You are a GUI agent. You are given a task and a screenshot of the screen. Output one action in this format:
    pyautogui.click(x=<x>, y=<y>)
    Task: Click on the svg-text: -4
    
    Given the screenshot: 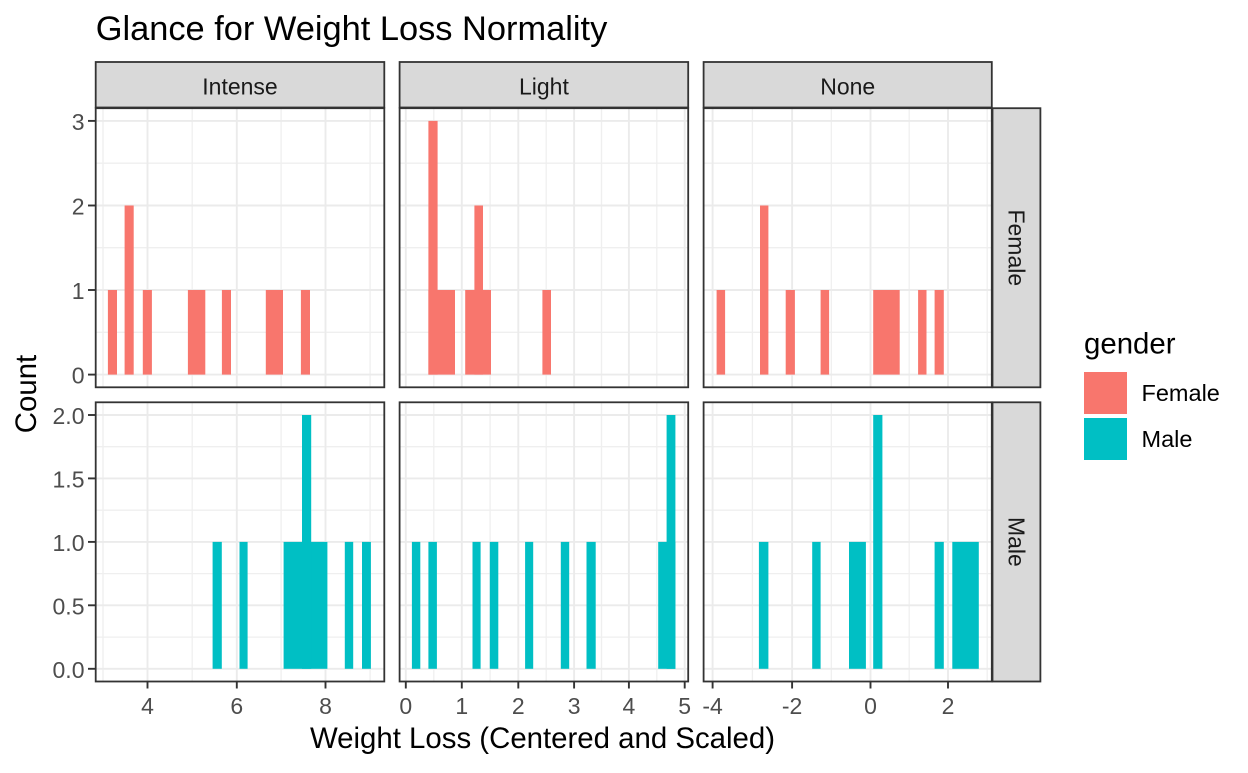 What is the action you would take?
    pyautogui.click(x=712, y=706)
    